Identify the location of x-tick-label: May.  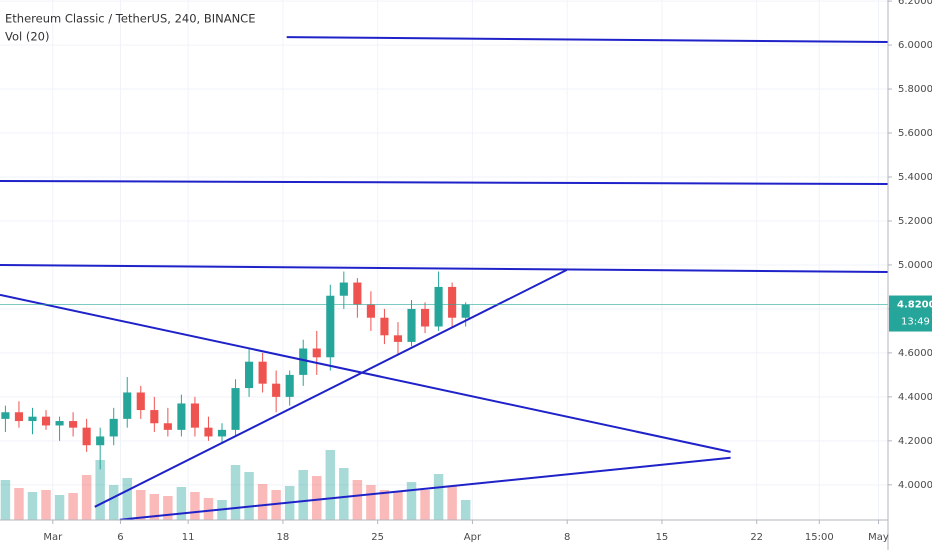
(878, 537).